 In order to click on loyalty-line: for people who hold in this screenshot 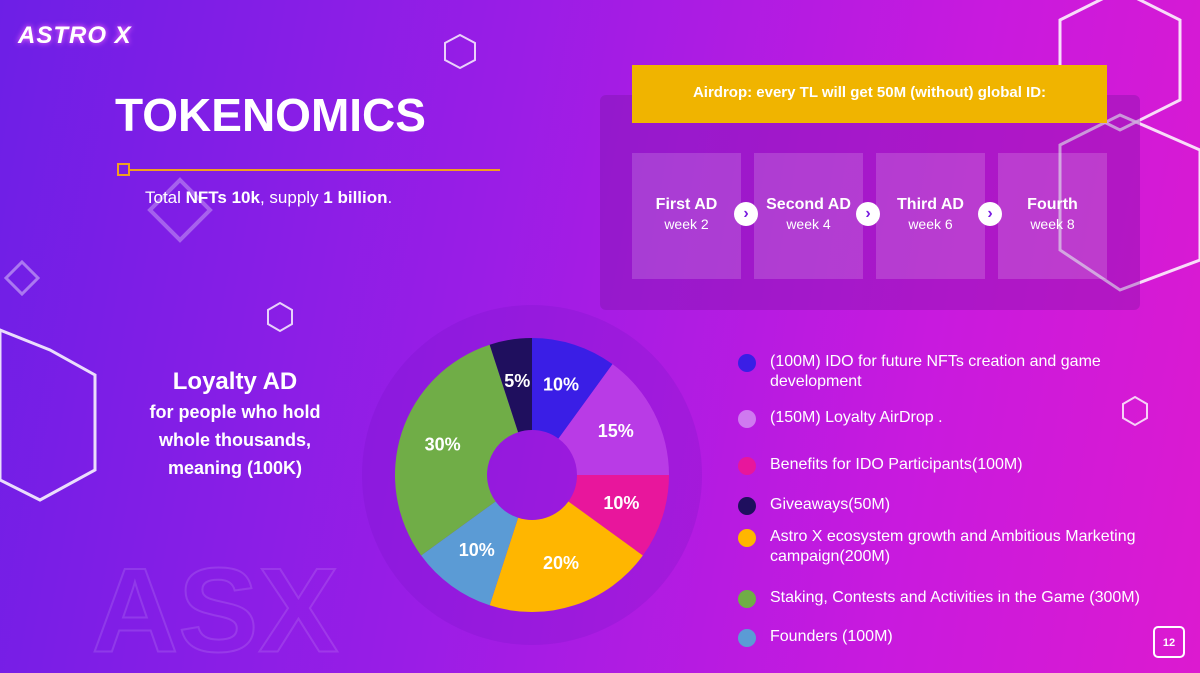, I will do `click(235, 412)`.